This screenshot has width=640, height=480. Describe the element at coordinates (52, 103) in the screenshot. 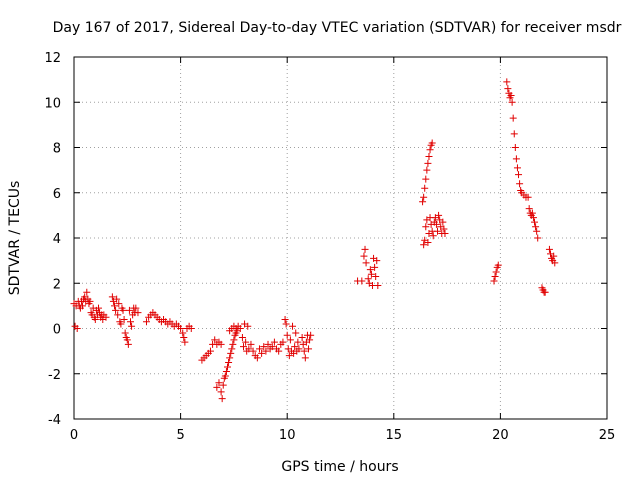

I see `y-tick-label: 10` at that location.